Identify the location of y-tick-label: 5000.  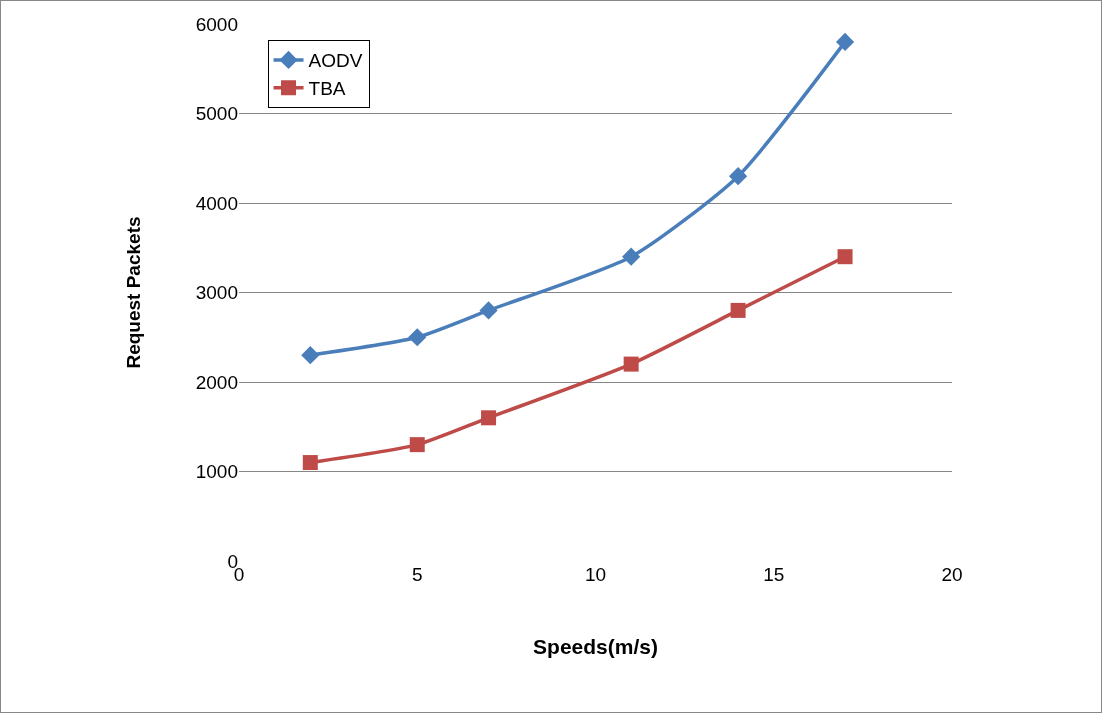
(216, 114).